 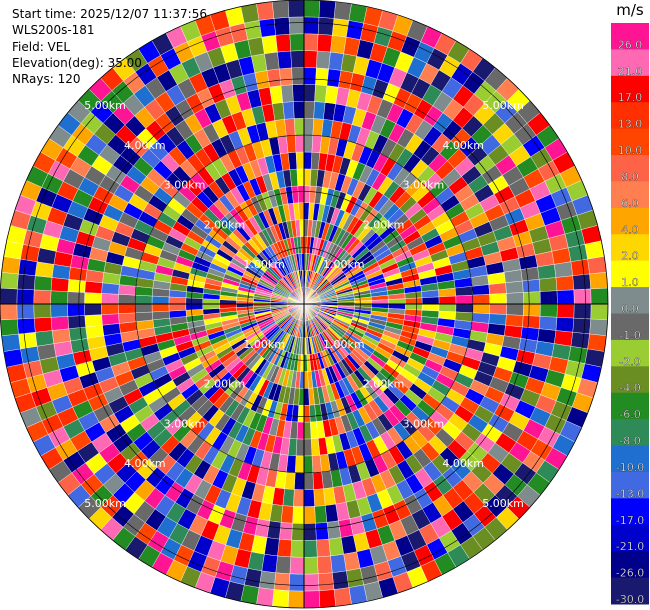 What do you see at coordinates (630, 599) in the screenshot?
I see `colorbar-tick-label: -30.0` at bounding box center [630, 599].